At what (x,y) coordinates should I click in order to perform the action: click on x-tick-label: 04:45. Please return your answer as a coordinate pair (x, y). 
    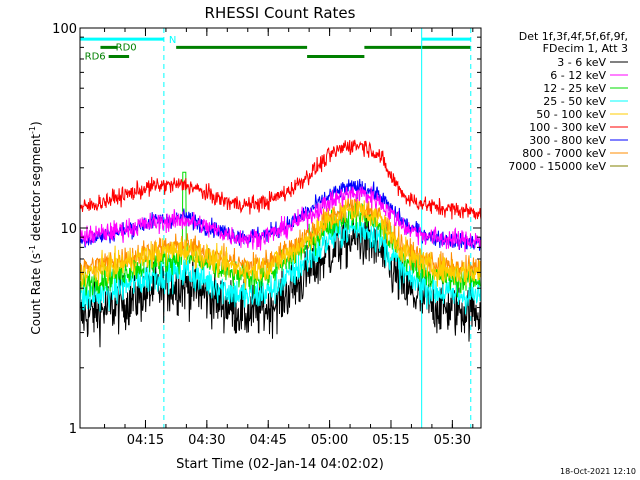
    Looking at the image, I should click on (267, 440).